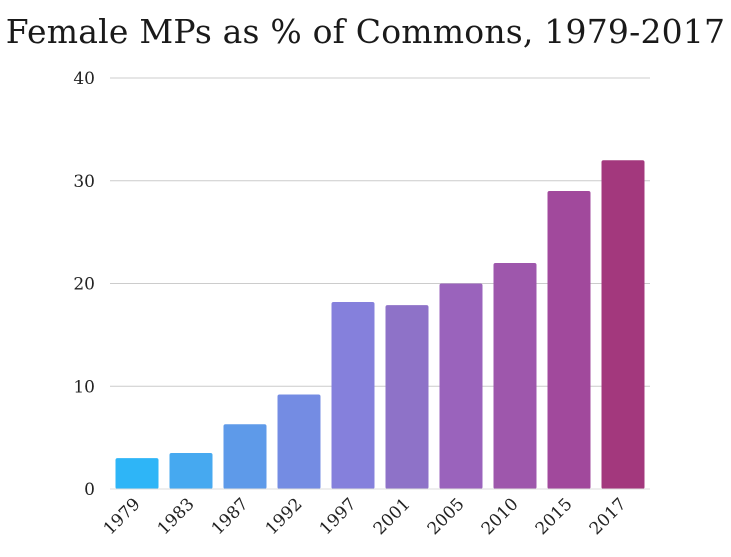 The height and width of the screenshot is (557, 731). I want to click on y-tick-label: 0, so click(89, 490).